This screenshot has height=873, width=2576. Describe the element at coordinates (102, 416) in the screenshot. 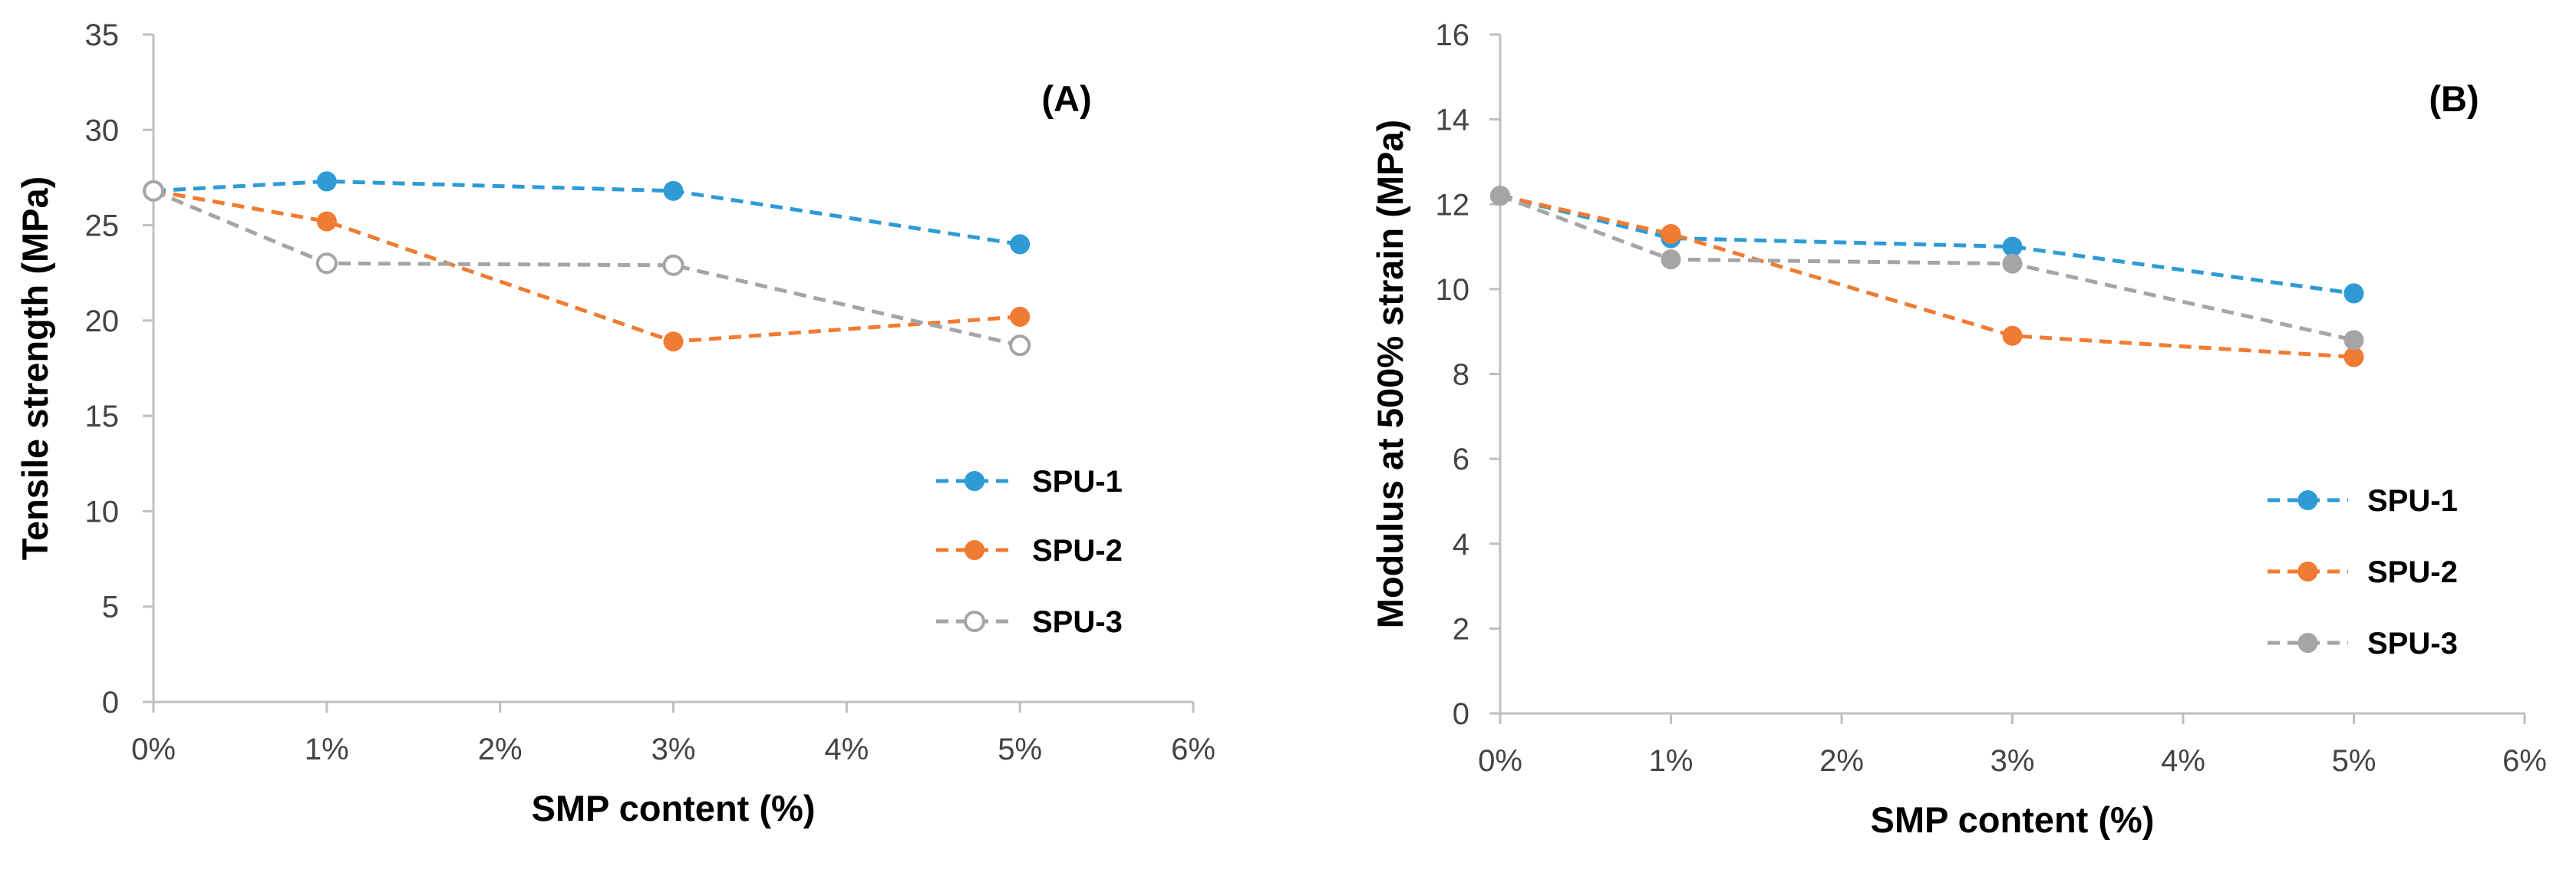

I see `y-tick-label: 15` at that location.